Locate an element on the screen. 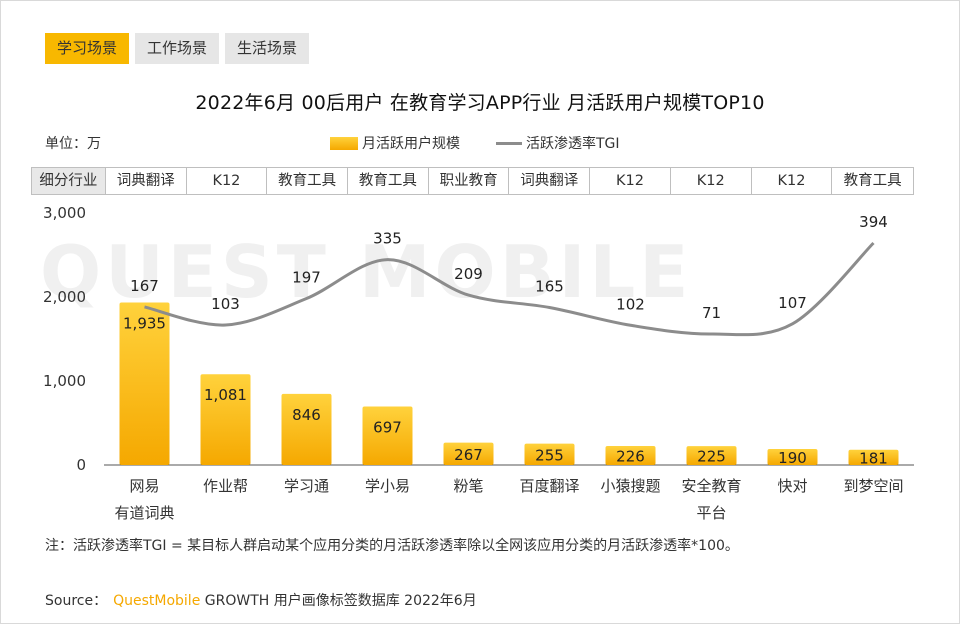 The width and height of the screenshot is (960, 624). x-tick-label: 百度翻译 is located at coordinates (549, 486).